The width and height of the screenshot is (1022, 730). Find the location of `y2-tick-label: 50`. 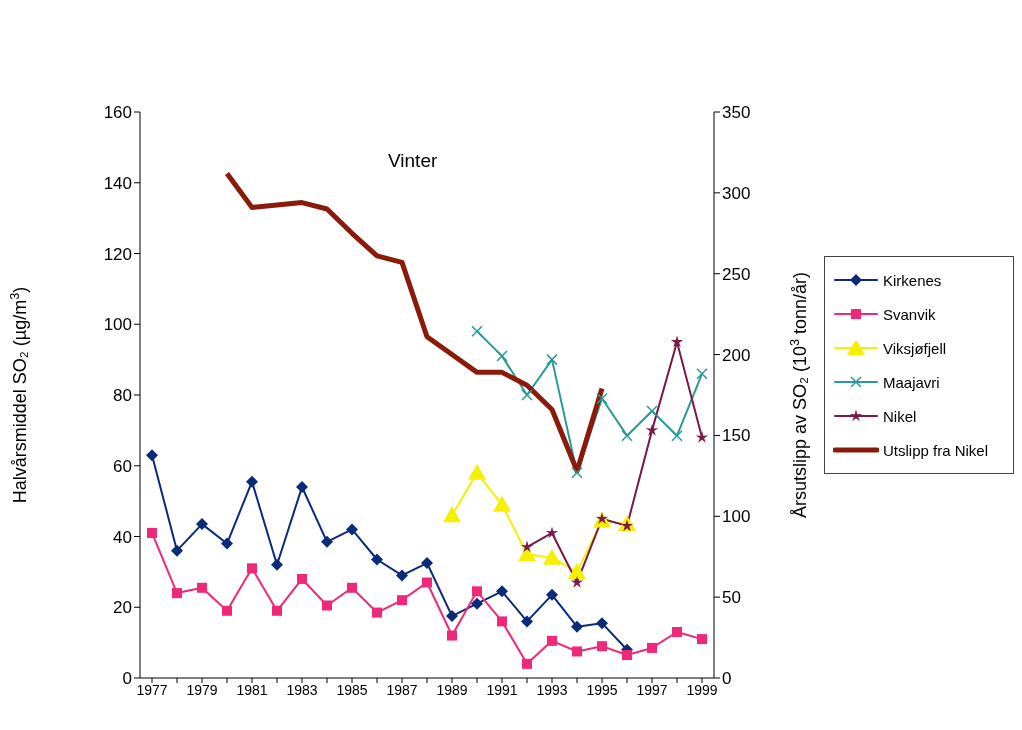

y2-tick-label: 50 is located at coordinates (731, 598).